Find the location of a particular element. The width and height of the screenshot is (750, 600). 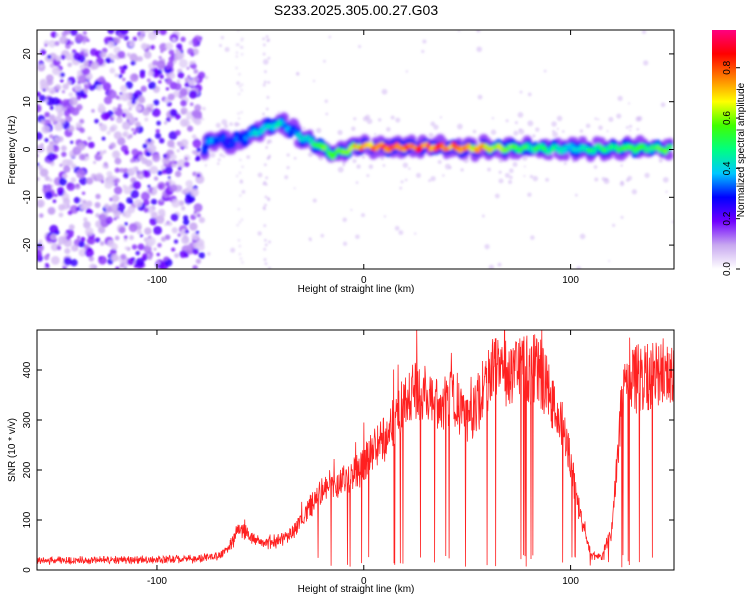

spectrogram-x-axis-title: Height of straight line (km) is located at coordinates (356, 289).